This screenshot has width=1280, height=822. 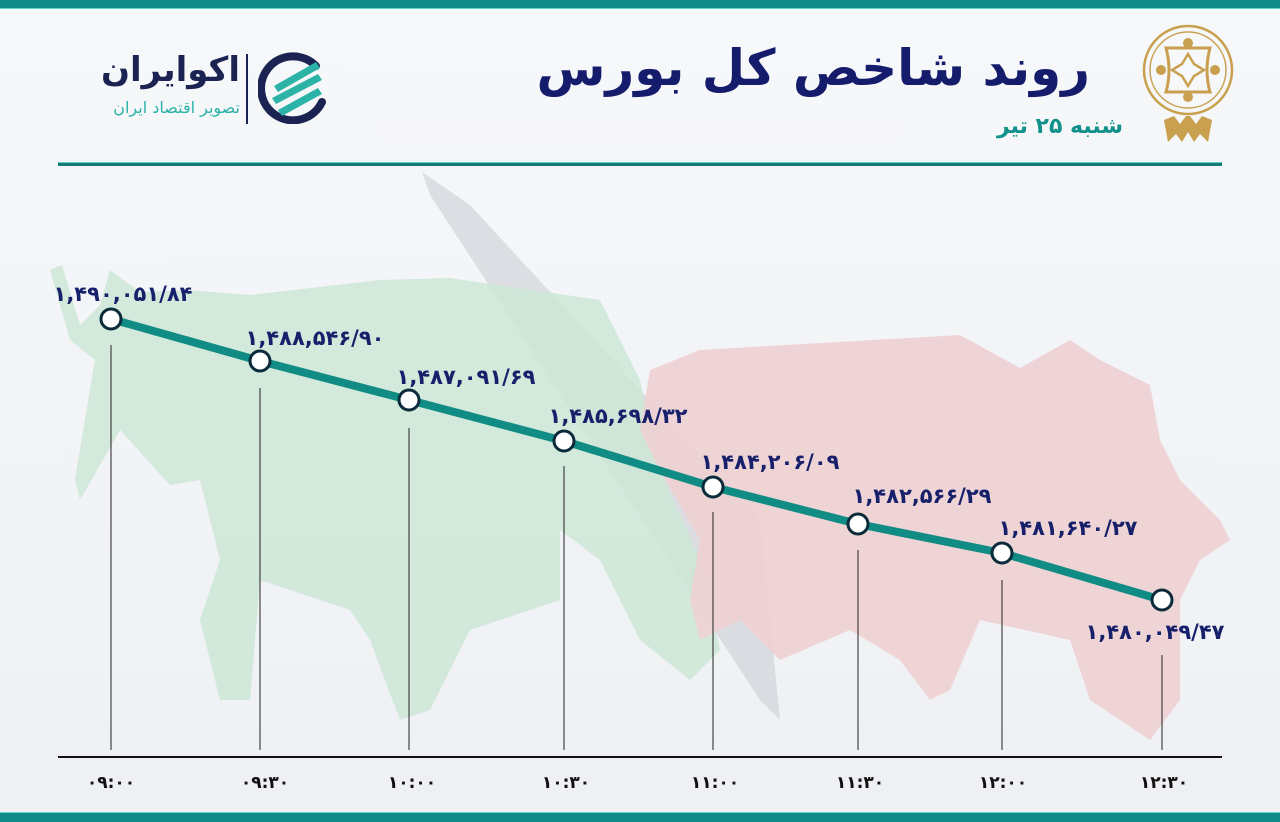 What do you see at coordinates (640, 817) in the screenshot?
I see `bottom-accent-bar` at bounding box center [640, 817].